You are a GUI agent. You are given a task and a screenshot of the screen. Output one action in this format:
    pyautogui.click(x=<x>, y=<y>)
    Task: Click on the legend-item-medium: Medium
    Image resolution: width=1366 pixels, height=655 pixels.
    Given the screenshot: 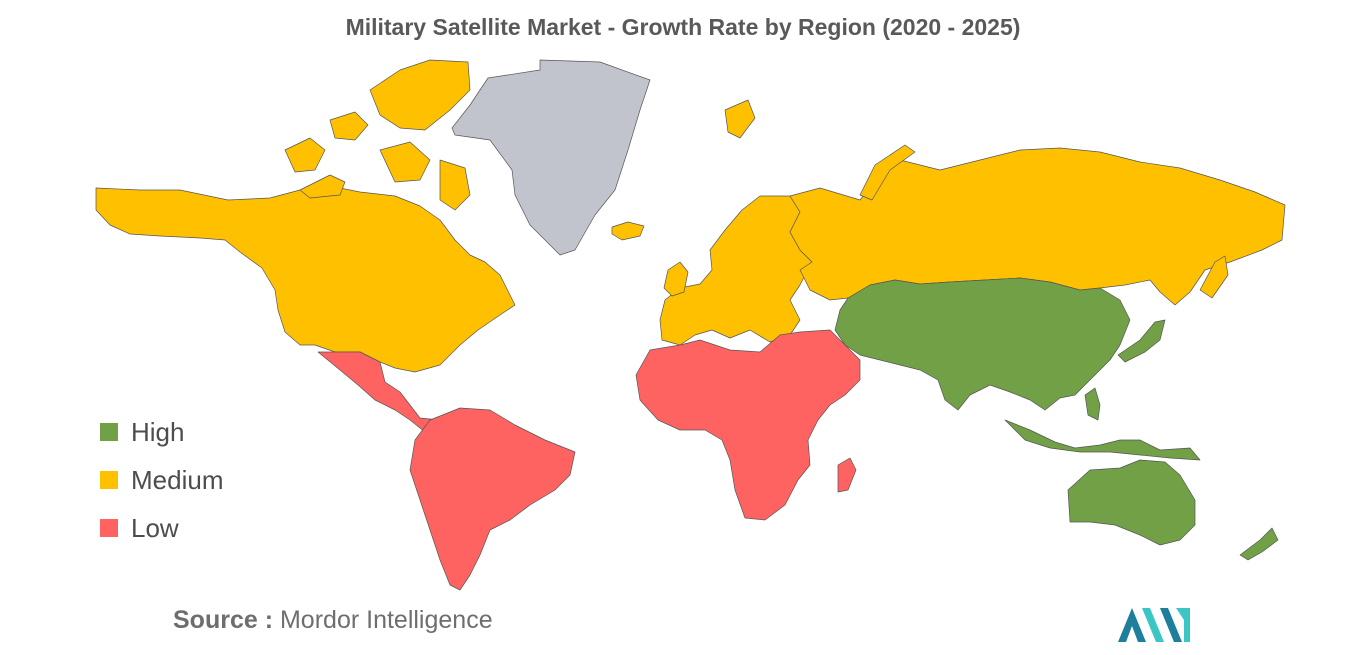 What is the action you would take?
    pyautogui.click(x=161, y=480)
    